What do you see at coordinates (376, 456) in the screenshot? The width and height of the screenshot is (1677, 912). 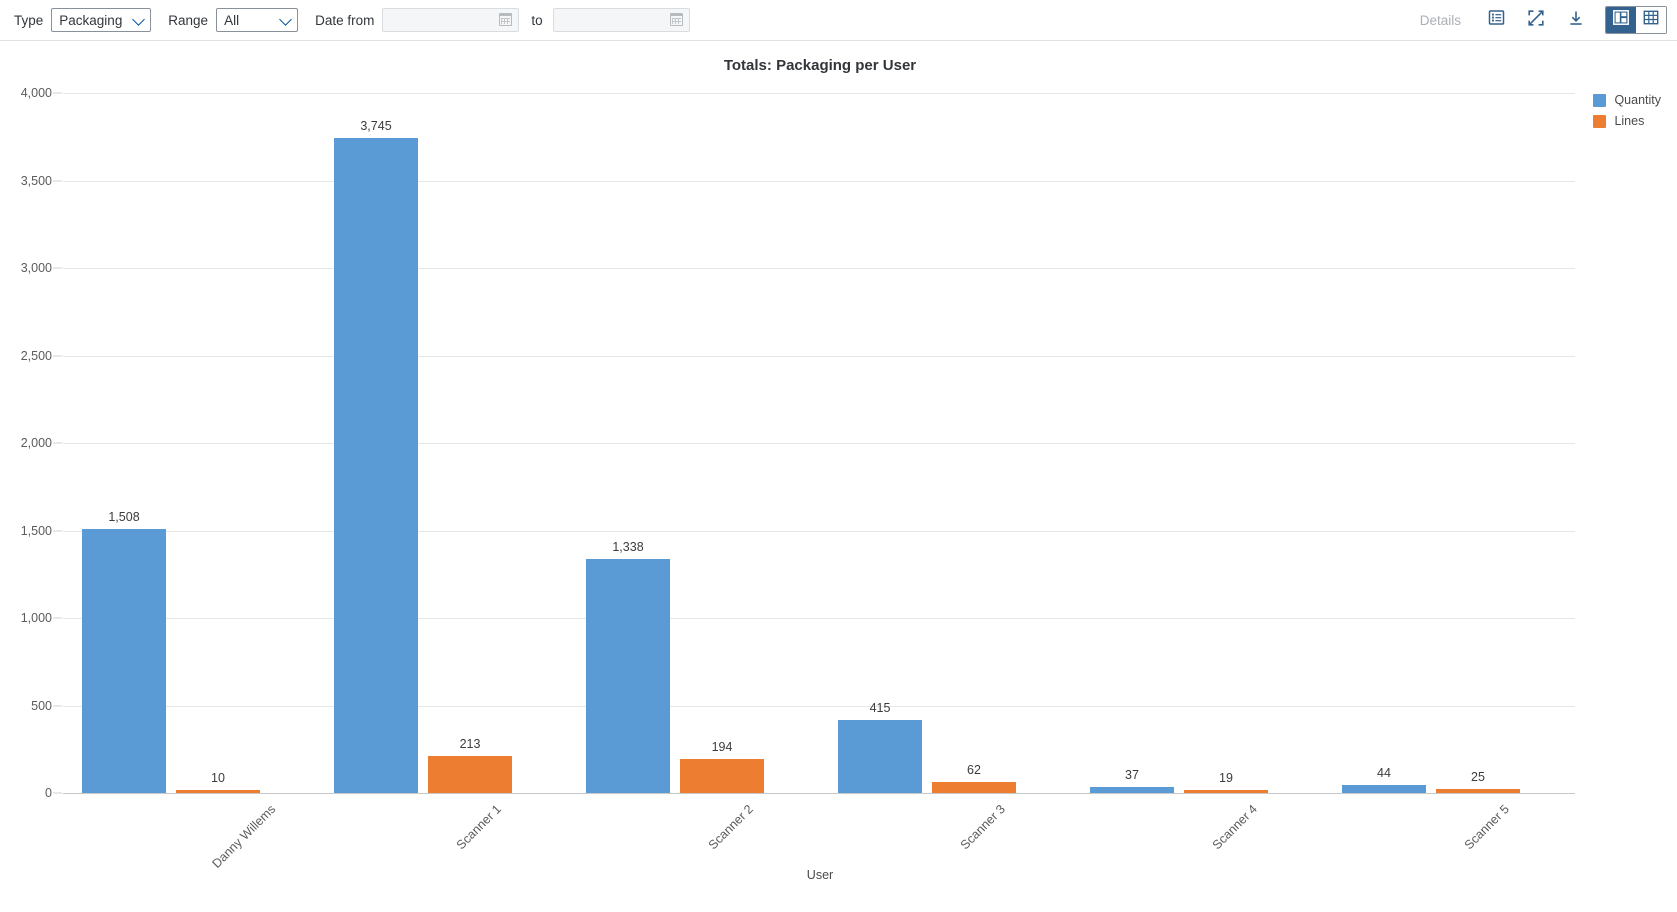 I see `bar-quantity: 3,745` at bounding box center [376, 456].